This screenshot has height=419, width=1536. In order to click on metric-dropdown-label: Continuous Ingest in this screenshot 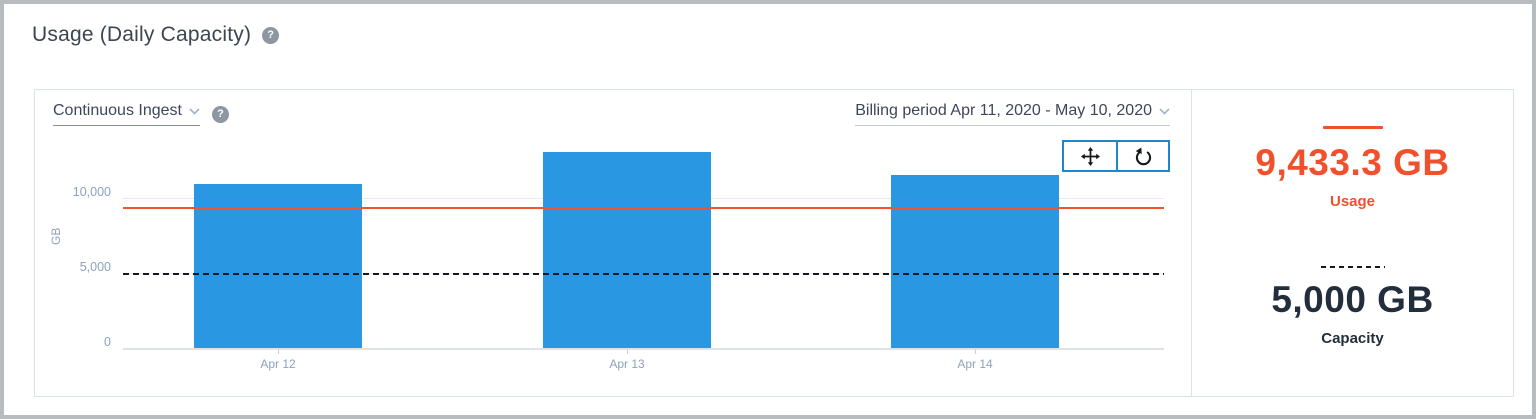, I will do `click(117, 110)`.